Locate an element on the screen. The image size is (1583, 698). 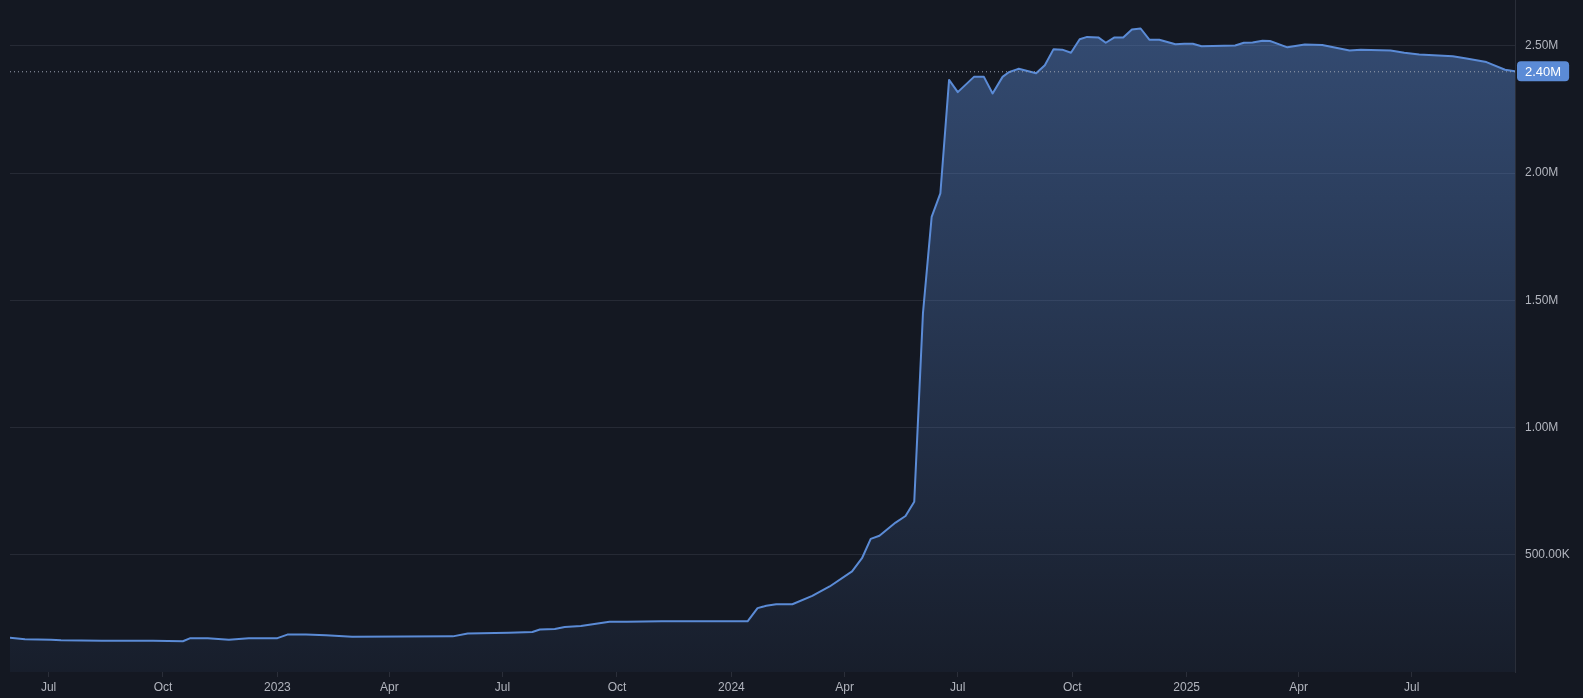
ref-line-label: 2.40M is located at coordinates (1543, 71).